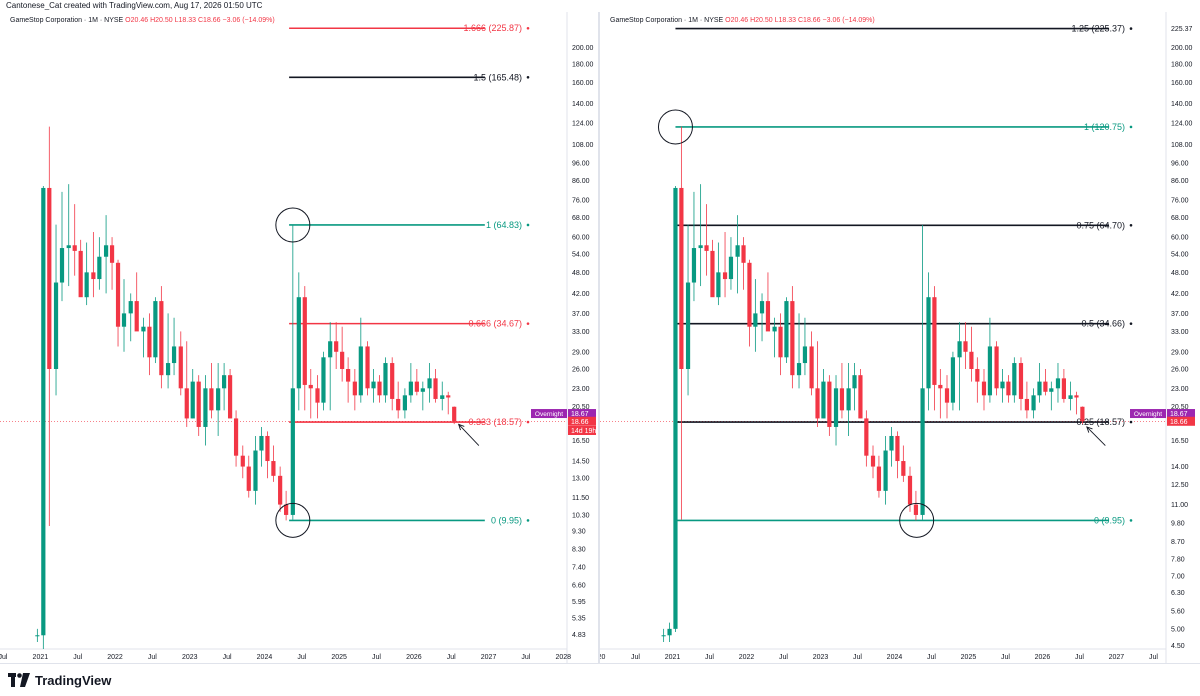 The height and width of the screenshot is (696, 1200). Describe the element at coordinates (1100, 422) in the screenshot. I see `fib-level-label: 0.25 (18.57)` at that location.